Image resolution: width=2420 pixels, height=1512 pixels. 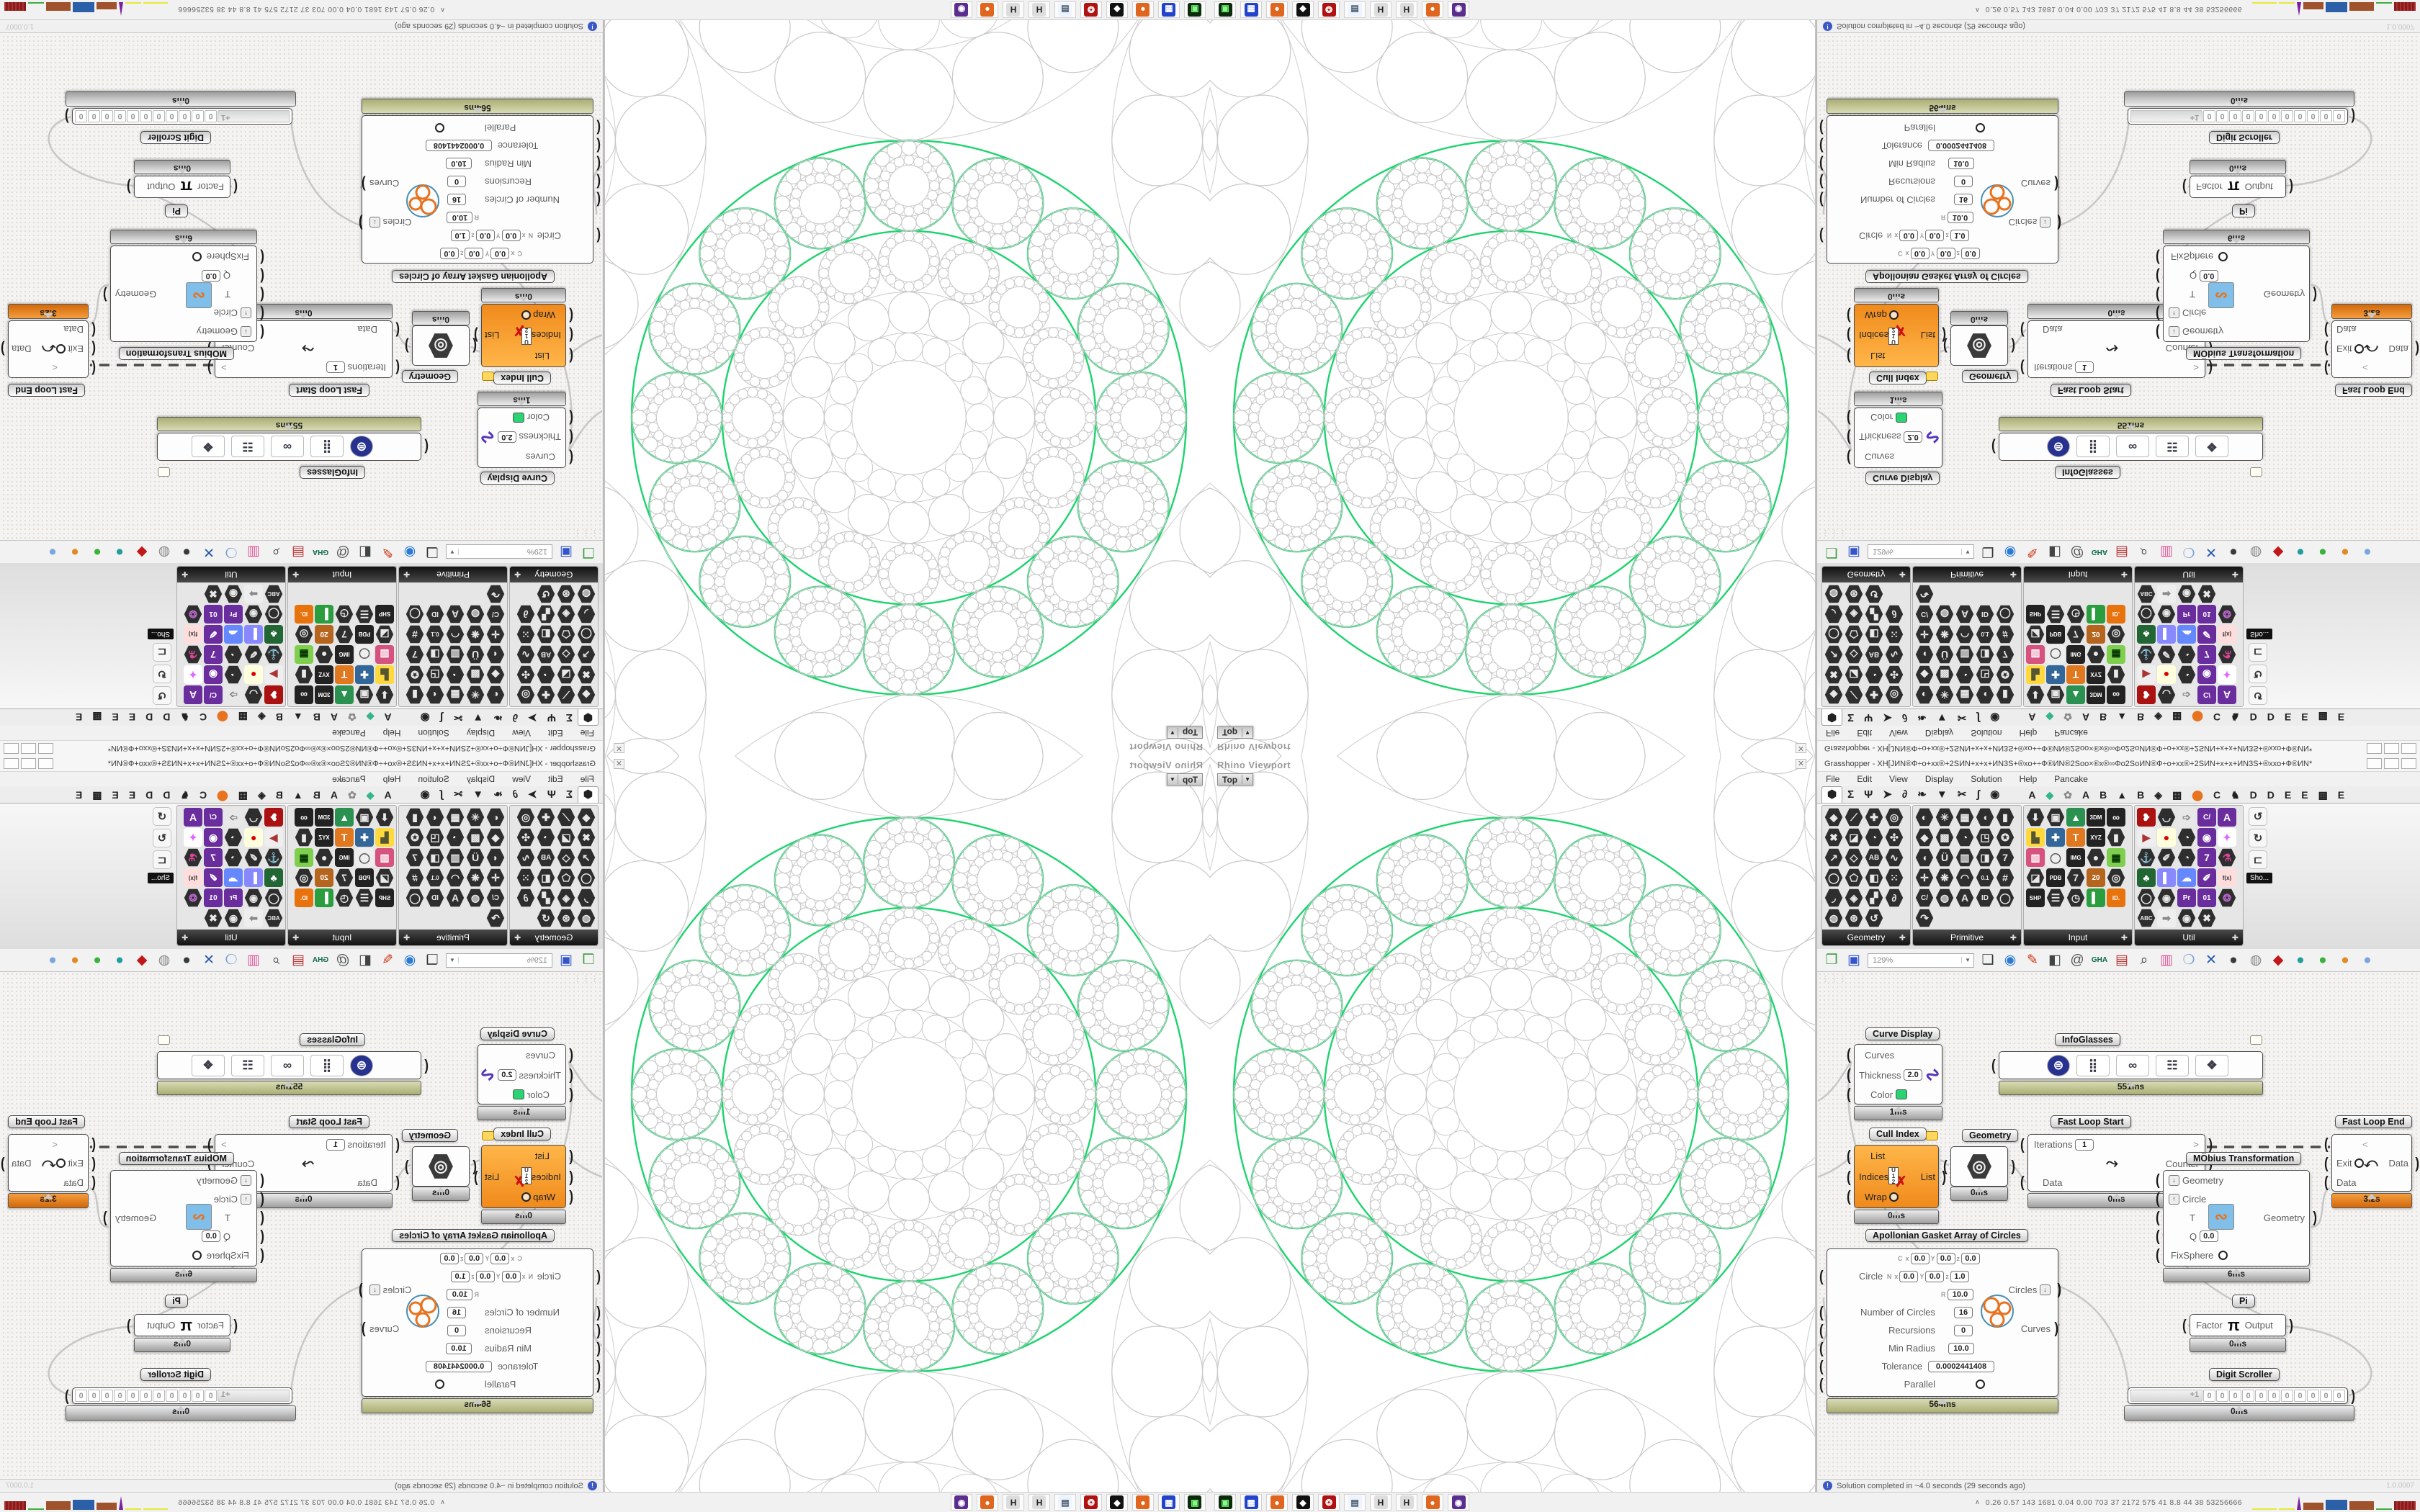 What do you see at coordinates (2146, 654) in the screenshot?
I see `component-icon: ⚓` at bounding box center [2146, 654].